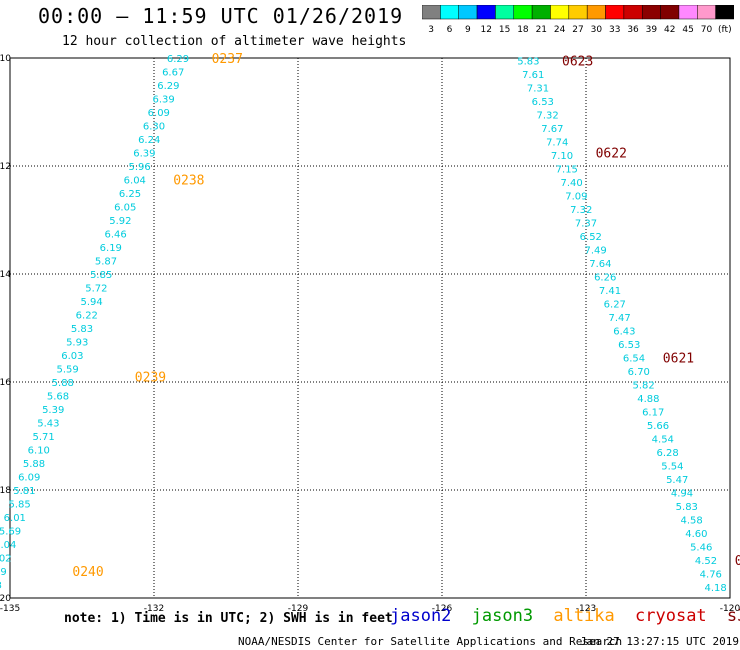 The image size is (740, 650). Describe the element at coordinates (707, 30) in the screenshot. I see `legend-label: 70` at that location.